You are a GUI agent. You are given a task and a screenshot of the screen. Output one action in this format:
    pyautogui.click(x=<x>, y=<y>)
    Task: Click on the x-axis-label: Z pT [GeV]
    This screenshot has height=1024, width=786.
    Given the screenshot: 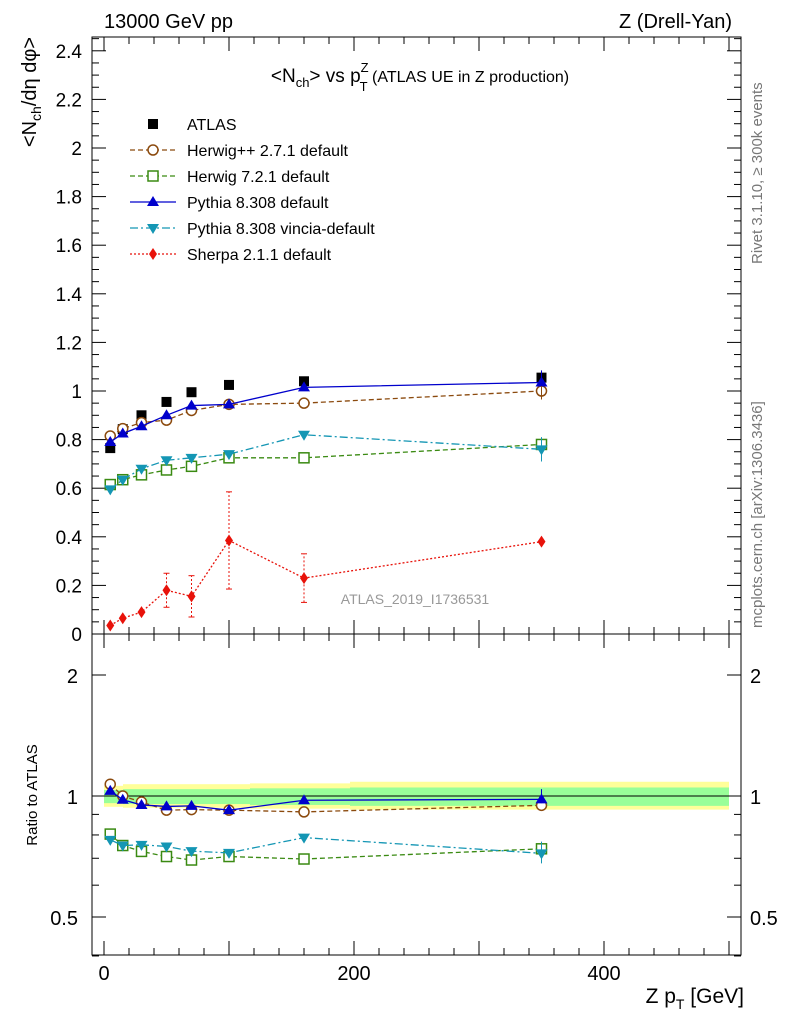 What is the action you would take?
    pyautogui.click(x=695, y=998)
    